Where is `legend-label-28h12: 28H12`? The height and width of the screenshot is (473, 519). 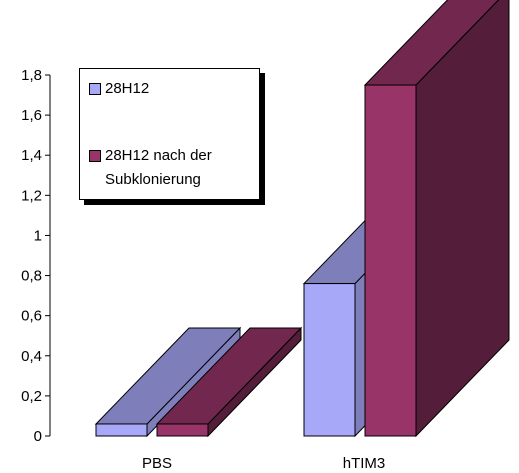 legend-label-28h12: 28H12 is located at coordinates (127, 88).